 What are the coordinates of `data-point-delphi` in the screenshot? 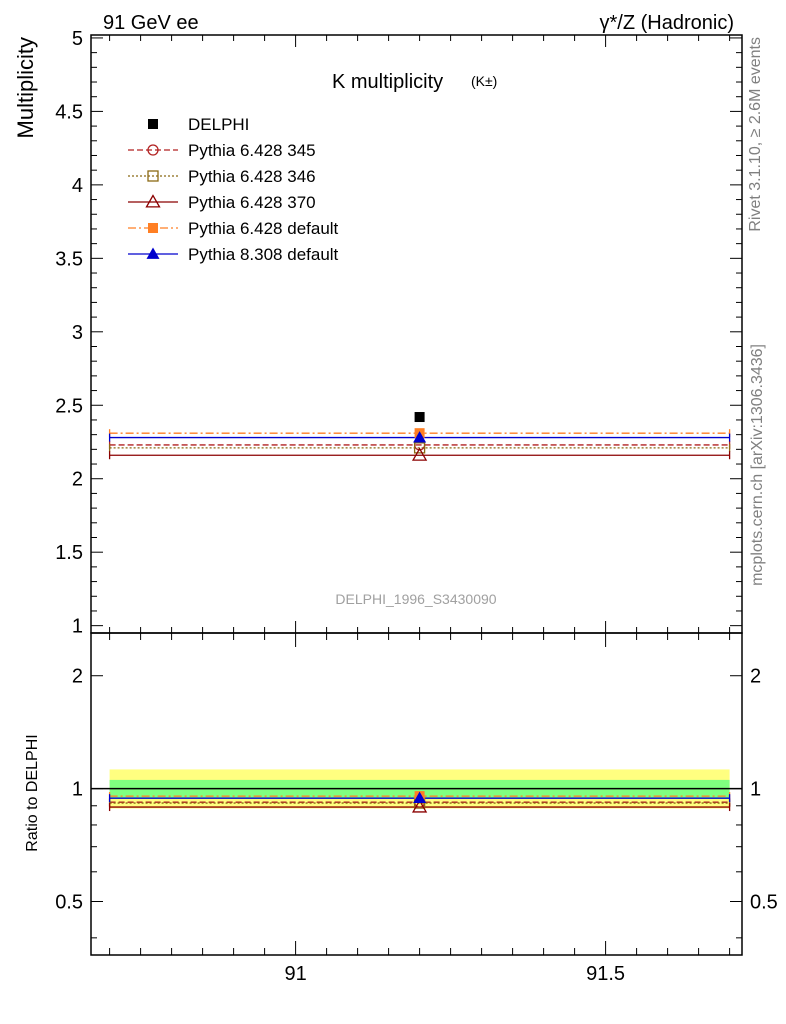 It's located at (419, 417).